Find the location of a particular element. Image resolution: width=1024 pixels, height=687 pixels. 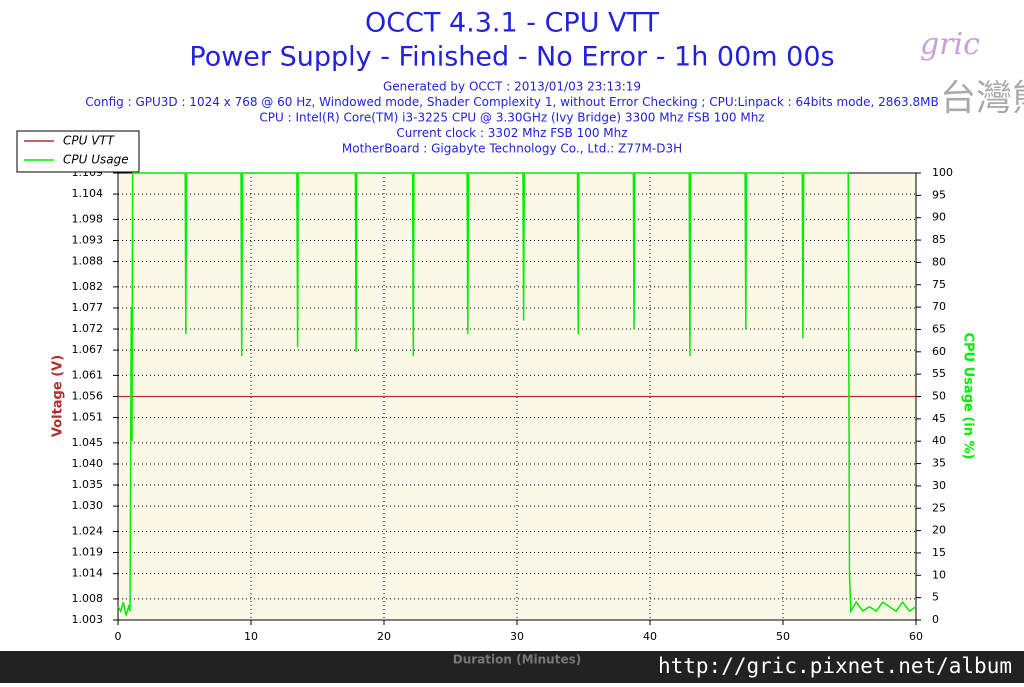

x-tick-label: 0 is located at coordinates (118, 636).